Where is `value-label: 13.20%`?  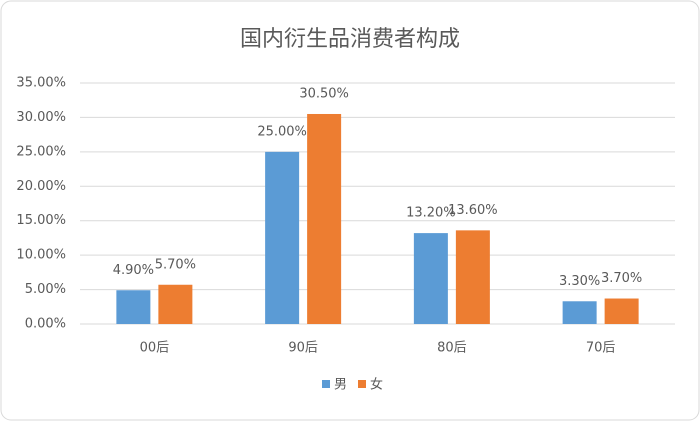
value-label: 13.20% is located at coordinates (431, 213).